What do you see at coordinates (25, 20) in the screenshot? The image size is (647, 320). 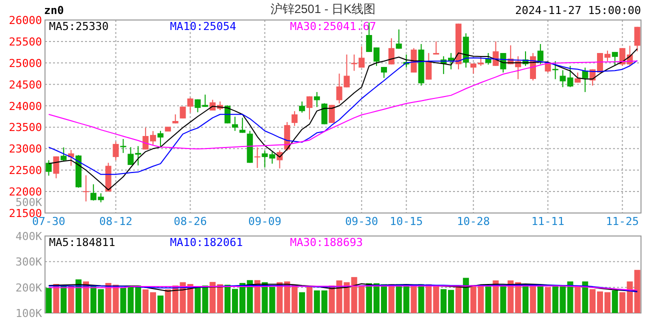 I see `y-tick-label: 26000` at bounding box center [25, 20].